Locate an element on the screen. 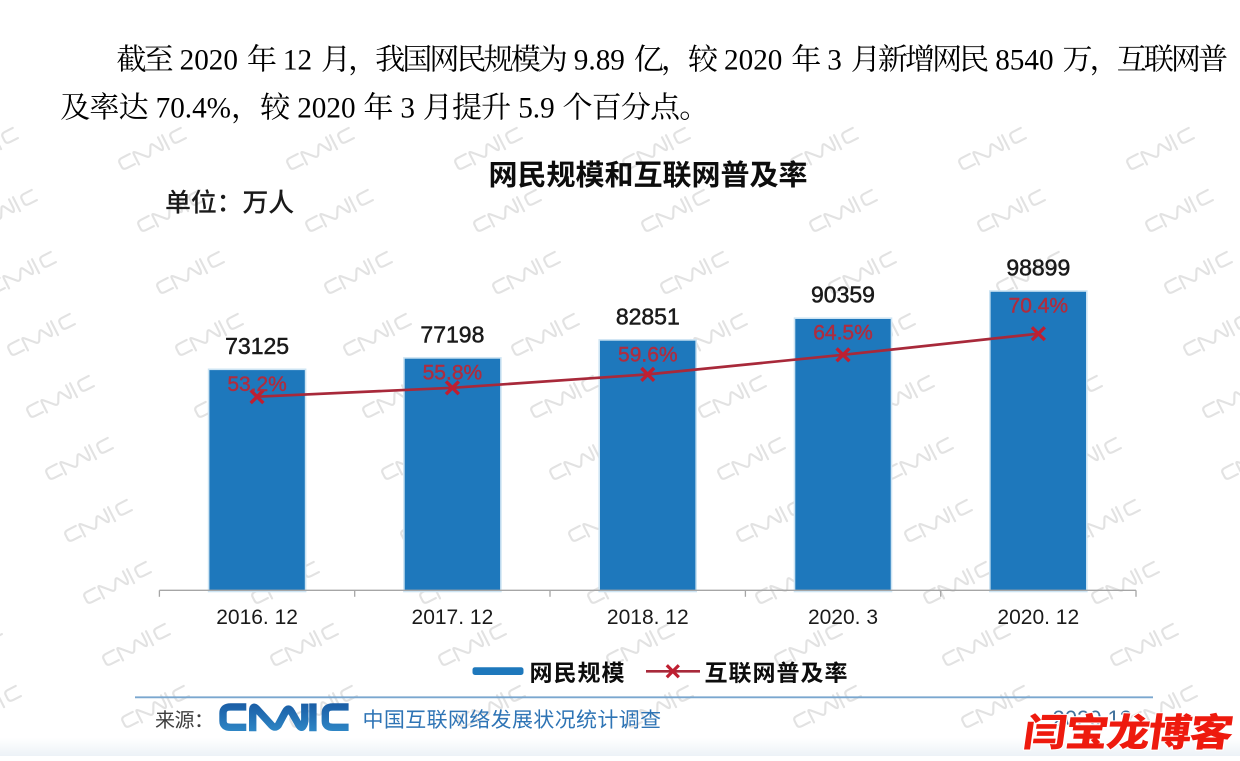 This screenshot has height=761, width=1240. svg-text: 73125 is located at coordinates (257, 346).